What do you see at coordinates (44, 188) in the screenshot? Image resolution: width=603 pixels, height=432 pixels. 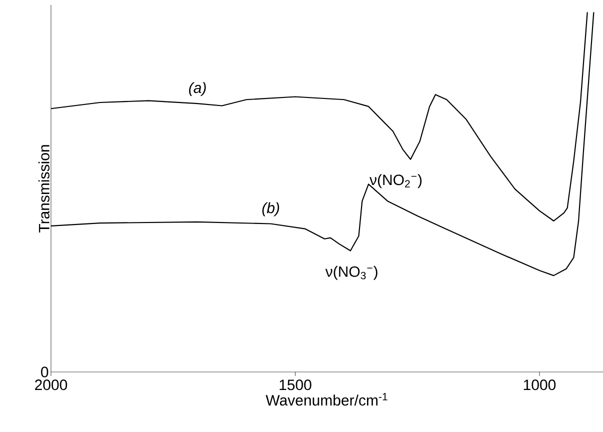 I see `y-axis-title: Transmission` at bounding box center [44, 188].